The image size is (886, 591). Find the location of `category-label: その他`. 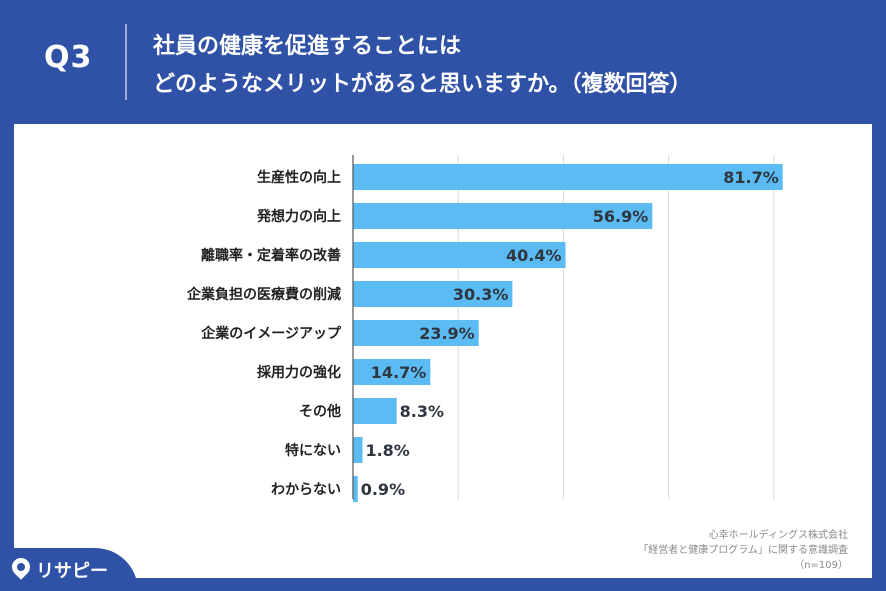

category-label: その他 is located at coordinates (320, 411).